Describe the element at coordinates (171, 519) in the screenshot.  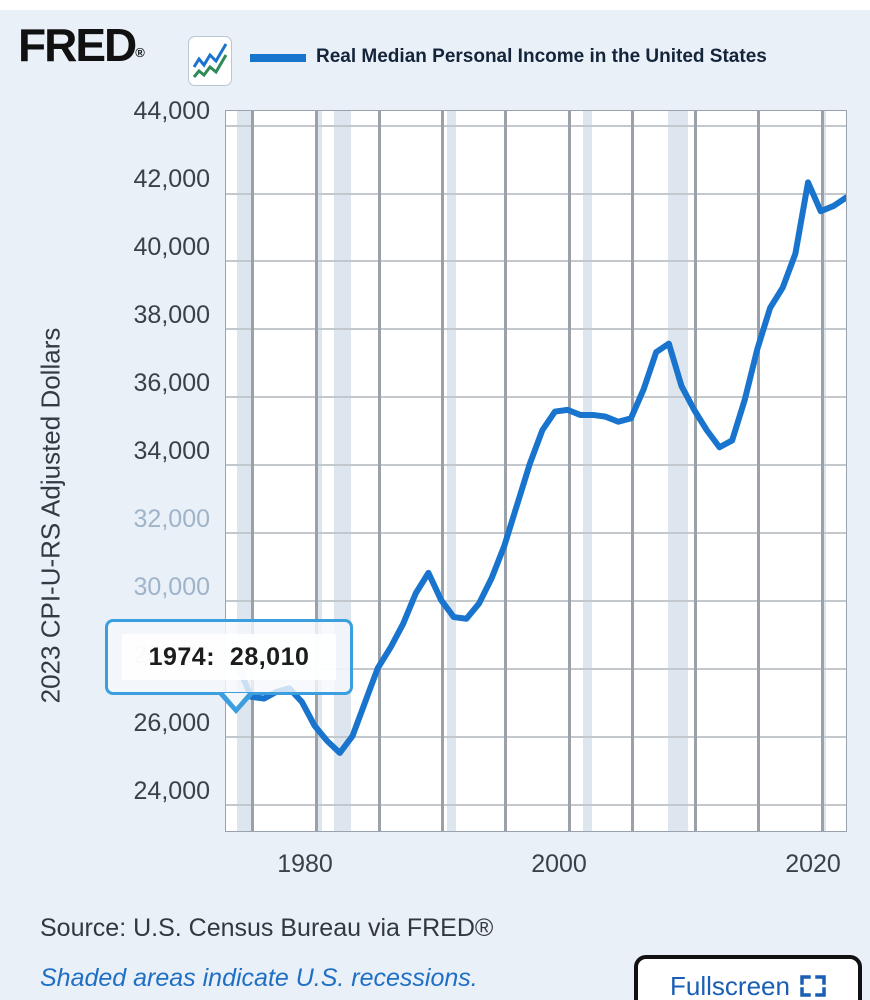
I see `y-tick-label: 32,000` at that location.